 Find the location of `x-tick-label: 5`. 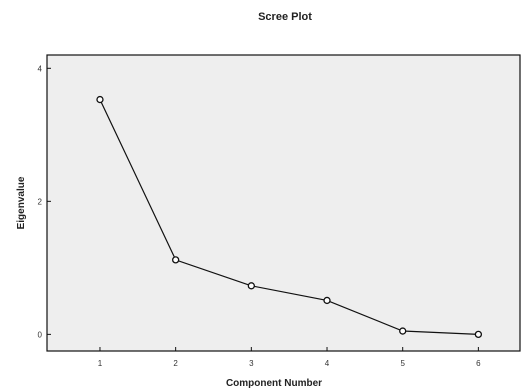

x-tick-label: 5 is located at coordinates (402, 363).